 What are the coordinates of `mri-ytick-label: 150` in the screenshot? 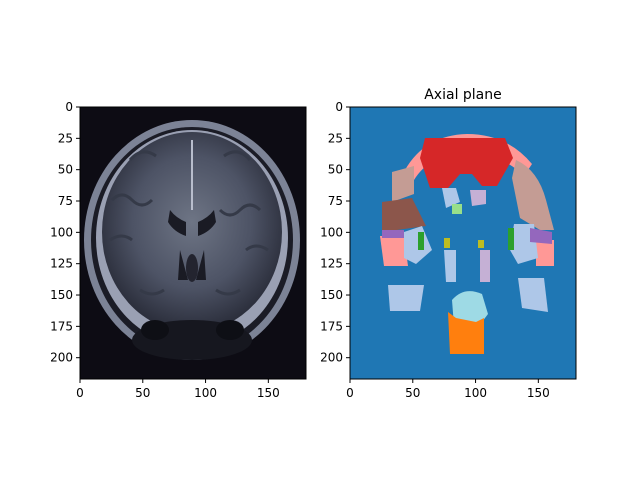 It's located at (61, 295).